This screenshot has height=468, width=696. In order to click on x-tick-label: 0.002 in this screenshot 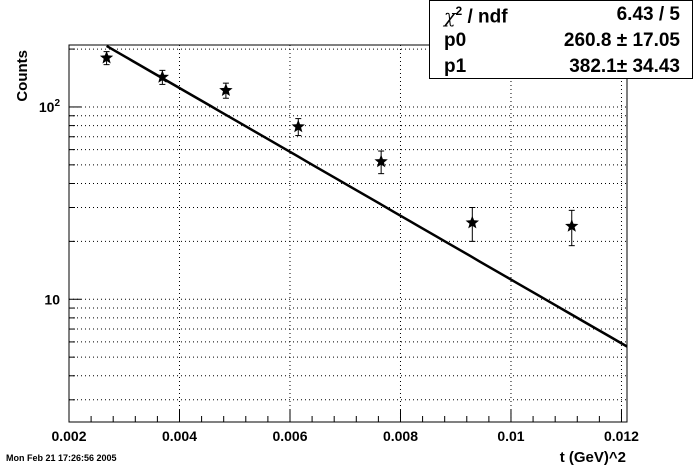, I will do `click(68, 436)`.